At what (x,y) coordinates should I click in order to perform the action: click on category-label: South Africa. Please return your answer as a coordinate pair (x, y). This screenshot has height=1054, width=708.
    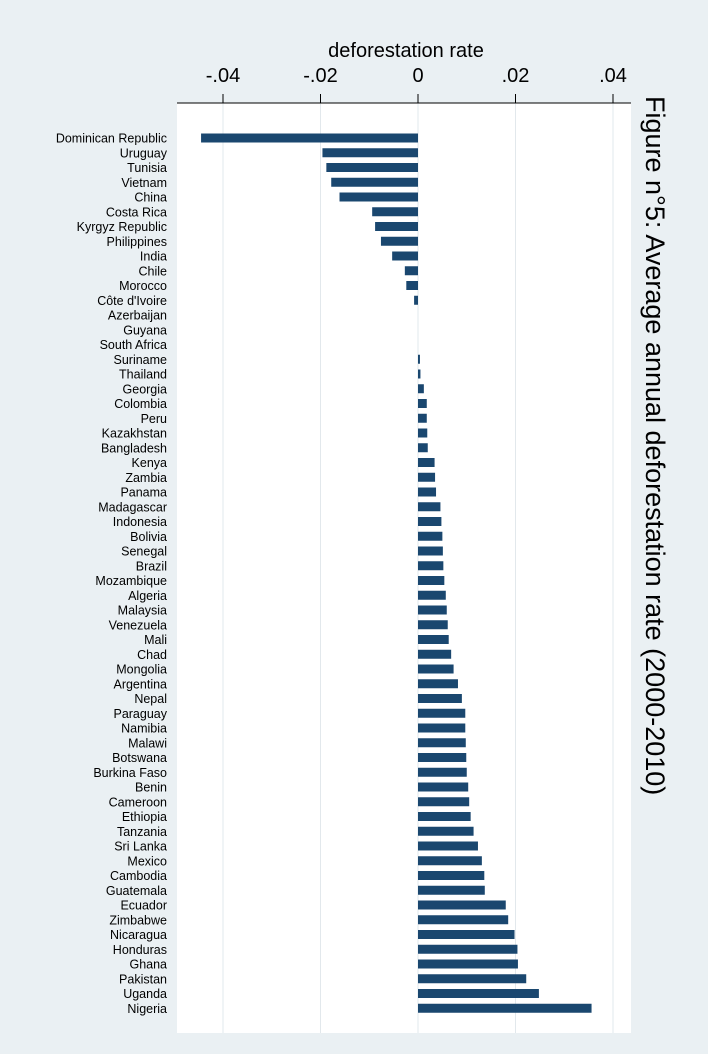
    Looking at the image, I should click on (133, 345).